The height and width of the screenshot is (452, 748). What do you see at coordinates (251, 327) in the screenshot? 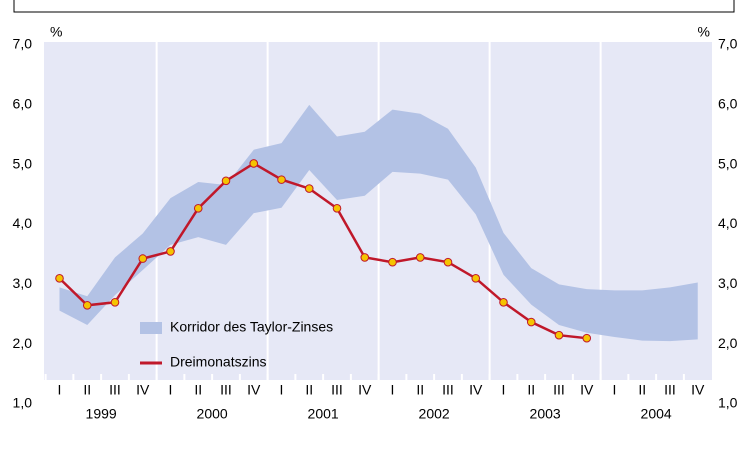
I see `legend-label: Korridor des Taylor-Zinses` at bounding box center [251, 327].